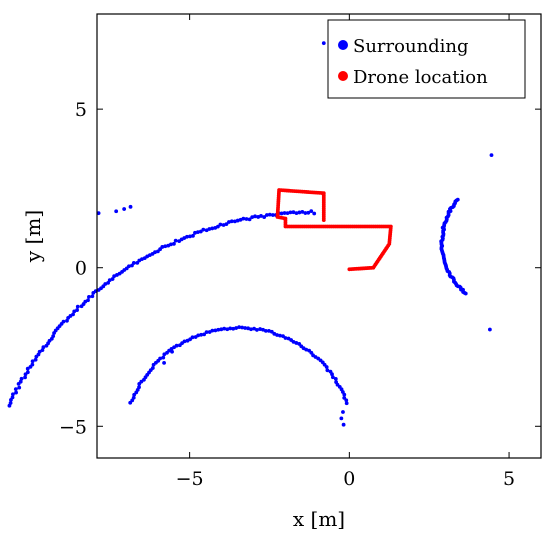 This screenshot has width=550, height=541. What do you see at coordinates (33, 236) in the screenshot?
I see `y-axis-label: y [m]` at bounding box center [33, 236].